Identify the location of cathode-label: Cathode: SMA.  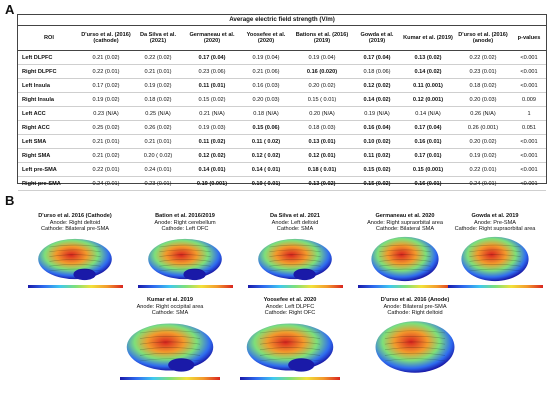
(295, 229).